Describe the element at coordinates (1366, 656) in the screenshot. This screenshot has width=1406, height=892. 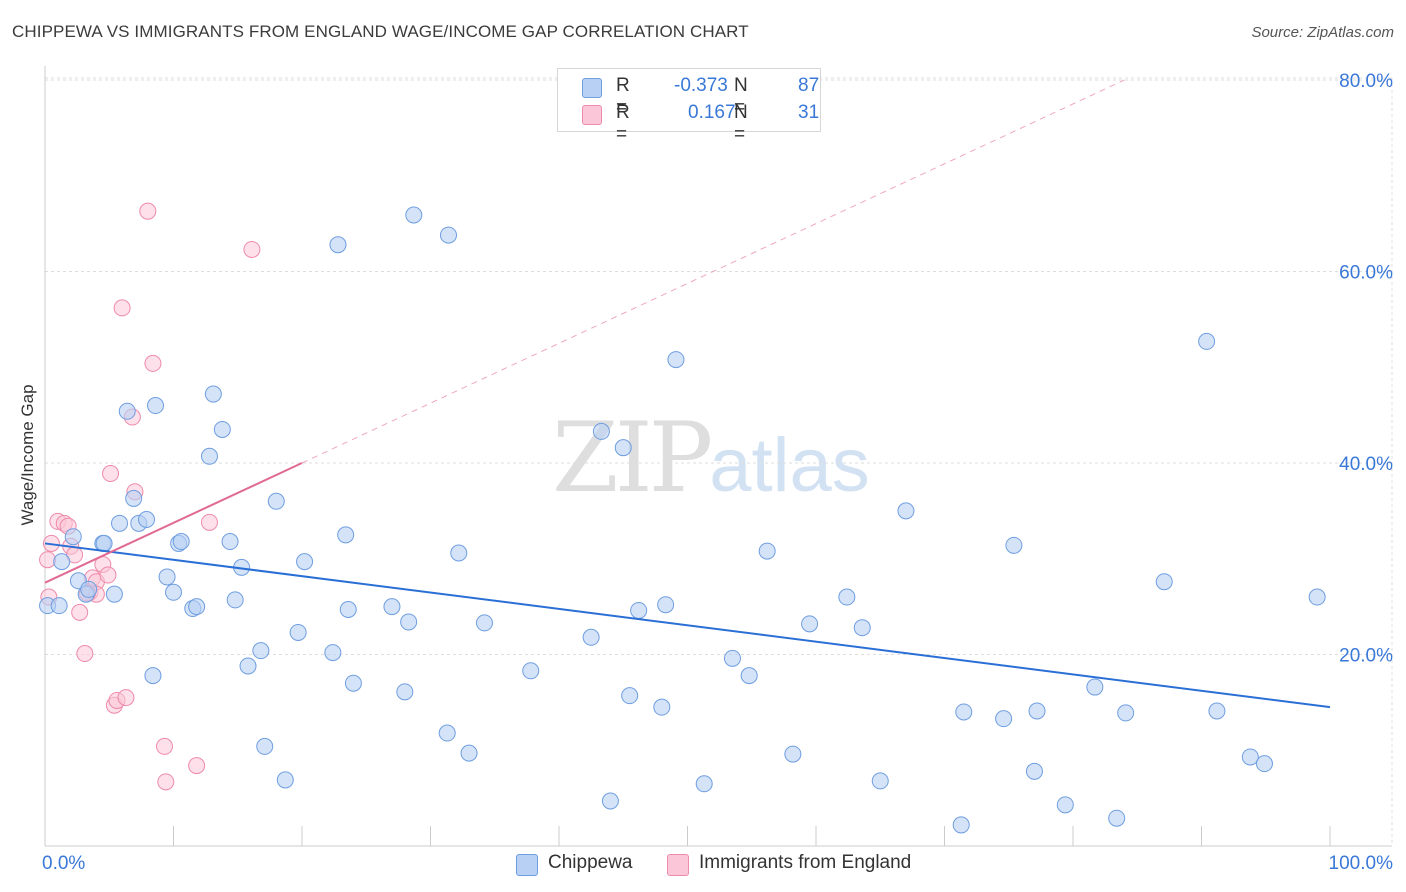
I see `y-tick-label: 20.0%` at that location.